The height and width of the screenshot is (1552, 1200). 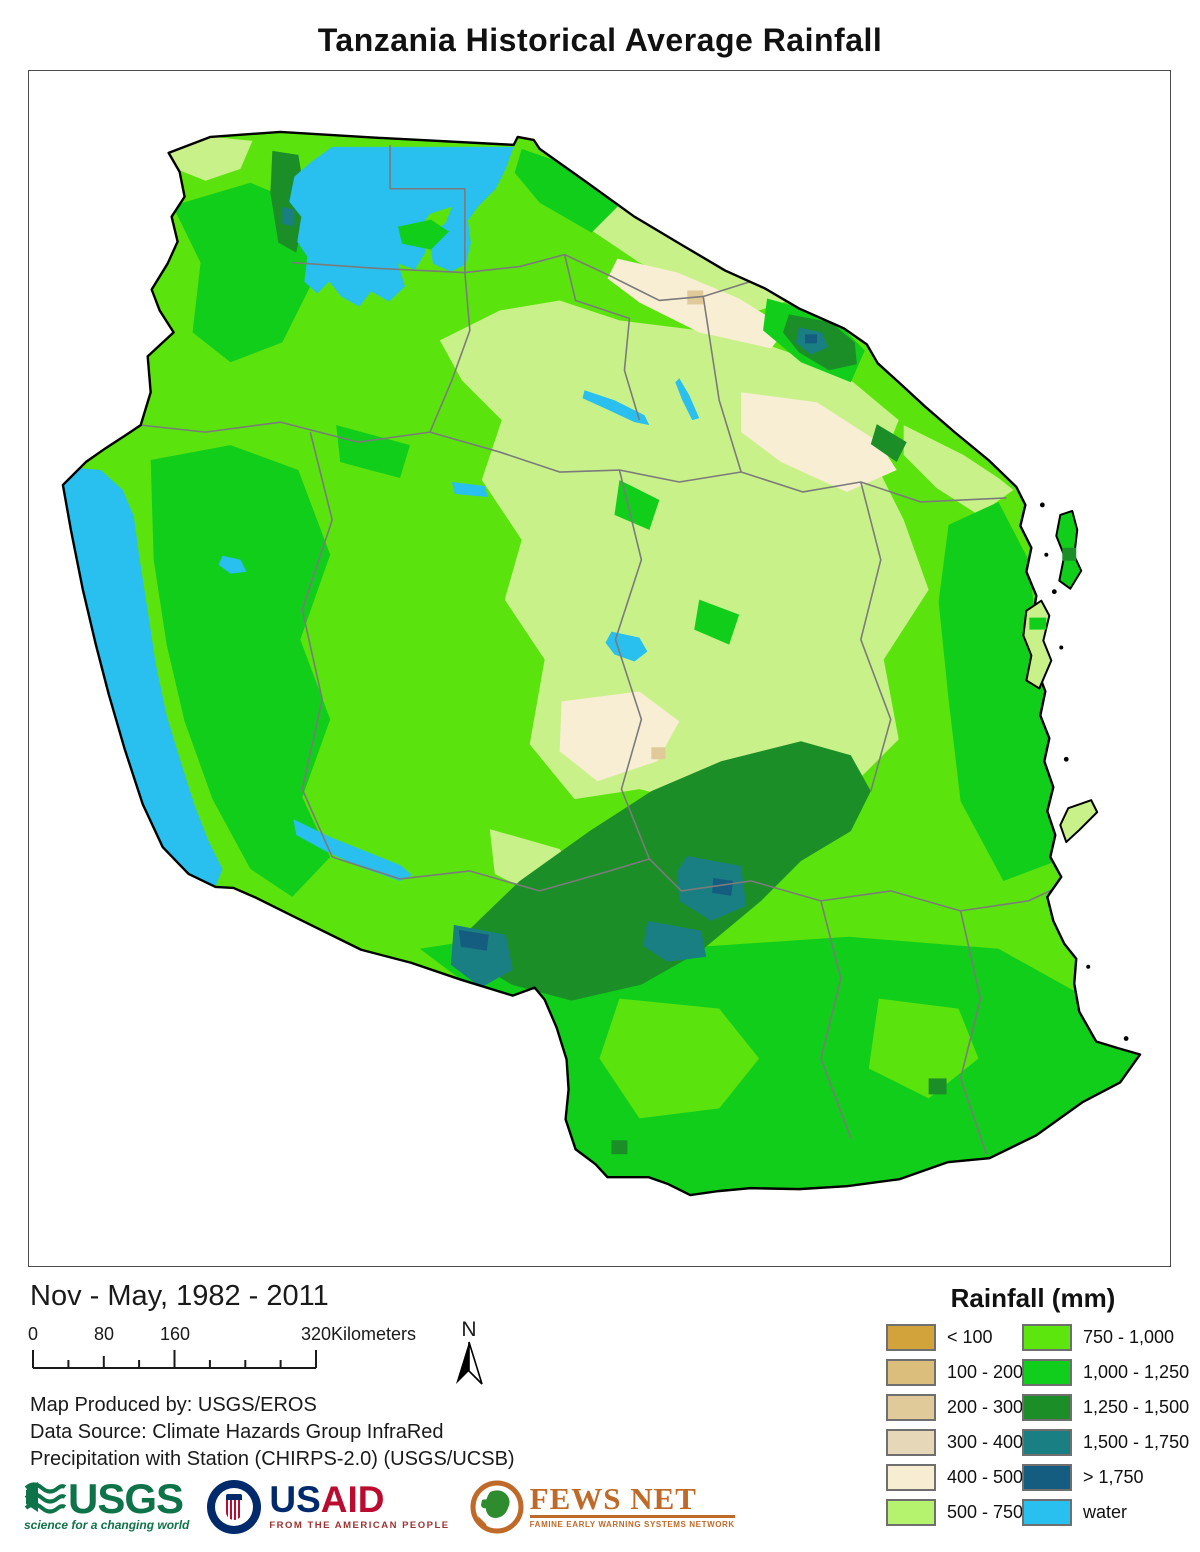 I want to click on legend-item: water, so click(x=1105, y=1512).